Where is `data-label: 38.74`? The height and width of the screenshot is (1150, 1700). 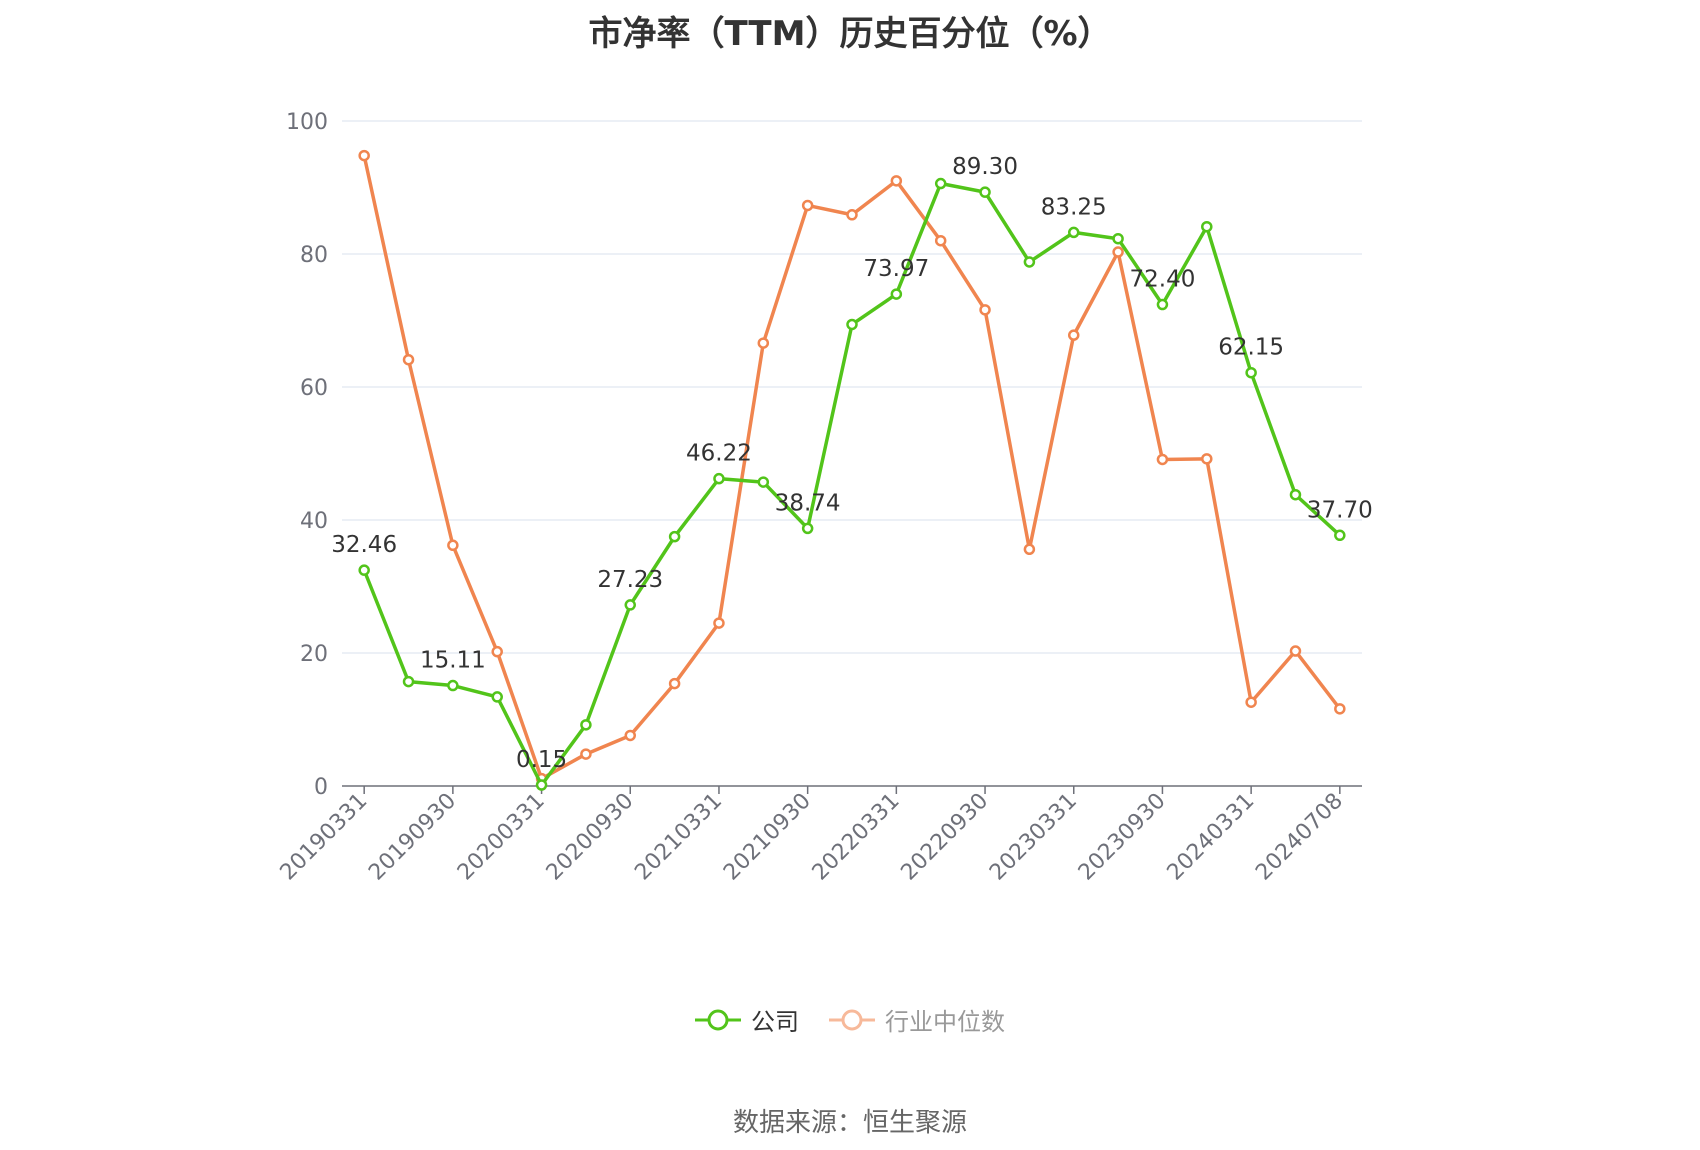 data-label: 38.74 is located at coordinates (808, 503).